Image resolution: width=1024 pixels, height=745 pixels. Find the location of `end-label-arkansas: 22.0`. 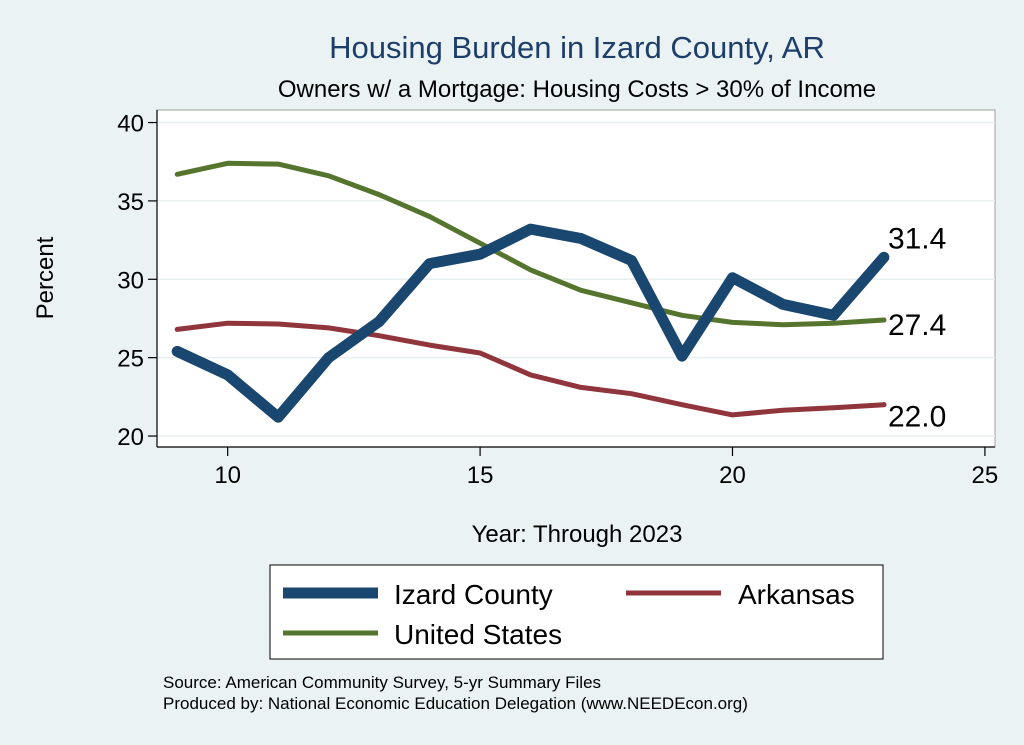

end-label-arkansas: 22.0 is located at coordinates (917, 417).